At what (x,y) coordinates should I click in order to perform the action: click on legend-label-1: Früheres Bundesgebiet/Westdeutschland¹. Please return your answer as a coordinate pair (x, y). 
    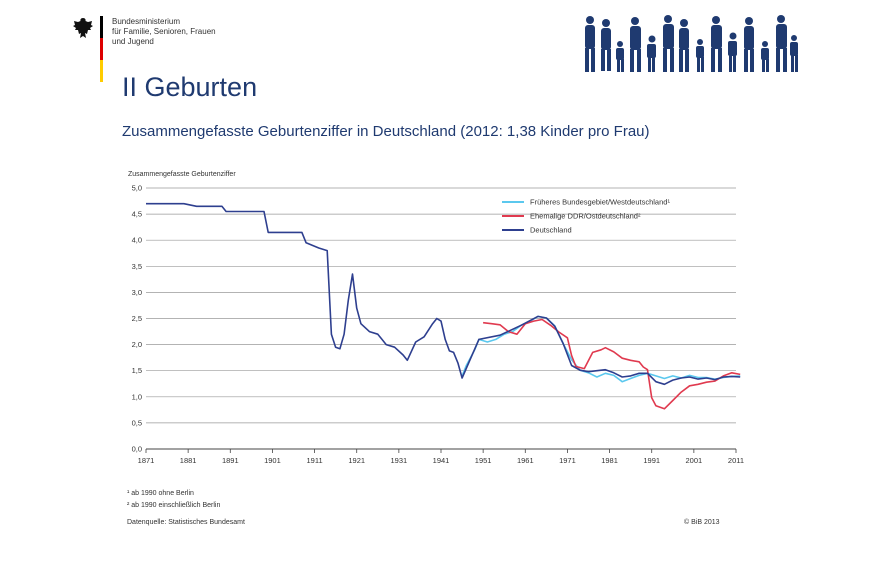
    Looking at the image, I should click on (600, 202).